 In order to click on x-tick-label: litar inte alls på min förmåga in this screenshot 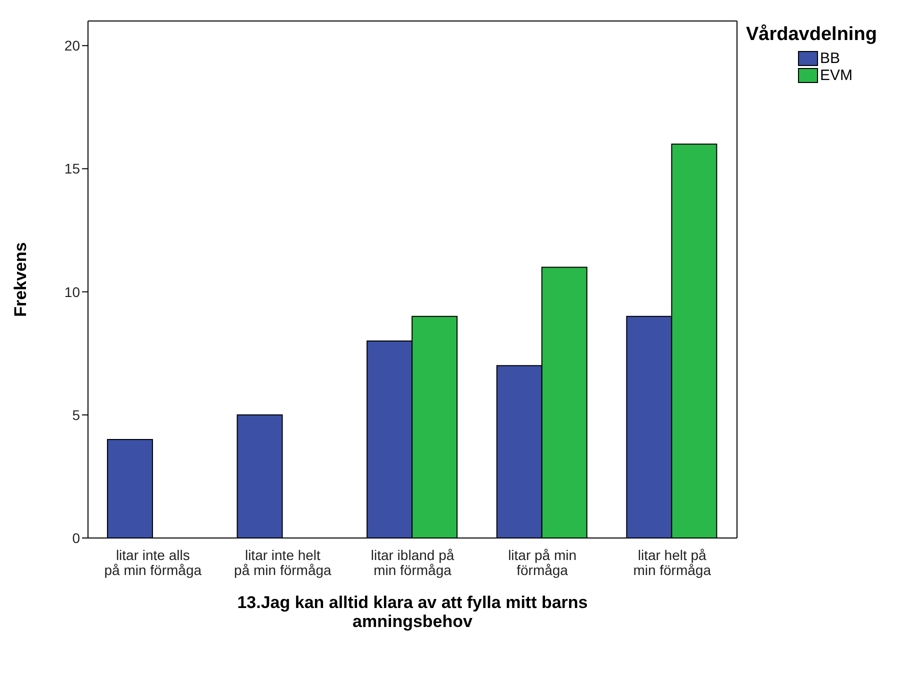, I will do `click(153, 562)`.